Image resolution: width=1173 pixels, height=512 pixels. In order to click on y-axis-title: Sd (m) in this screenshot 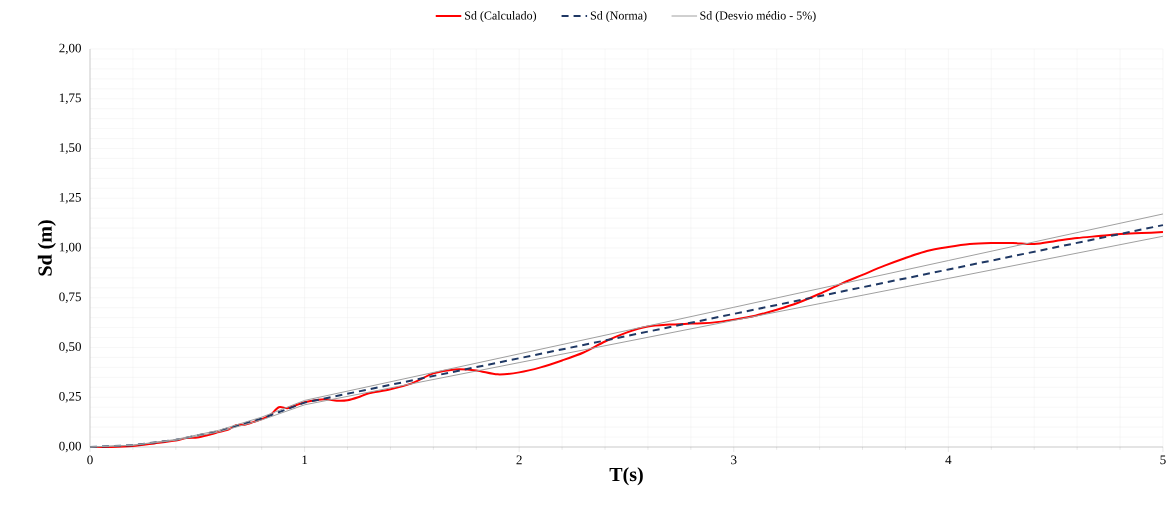, I will do `click(46, 248)`.